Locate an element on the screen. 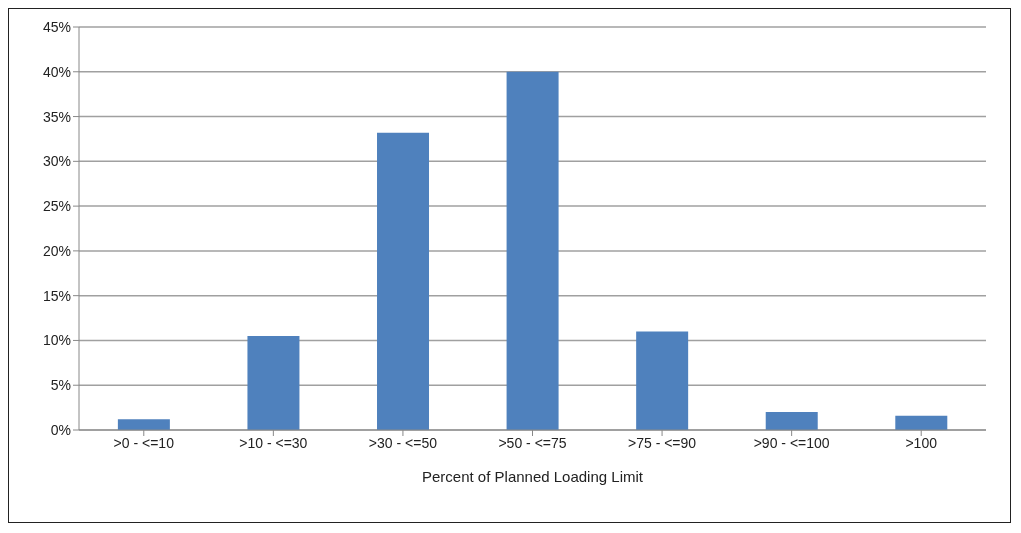 The image size is (1021, 533). y-tick-label: 10% is located at coordinates (56, 340).